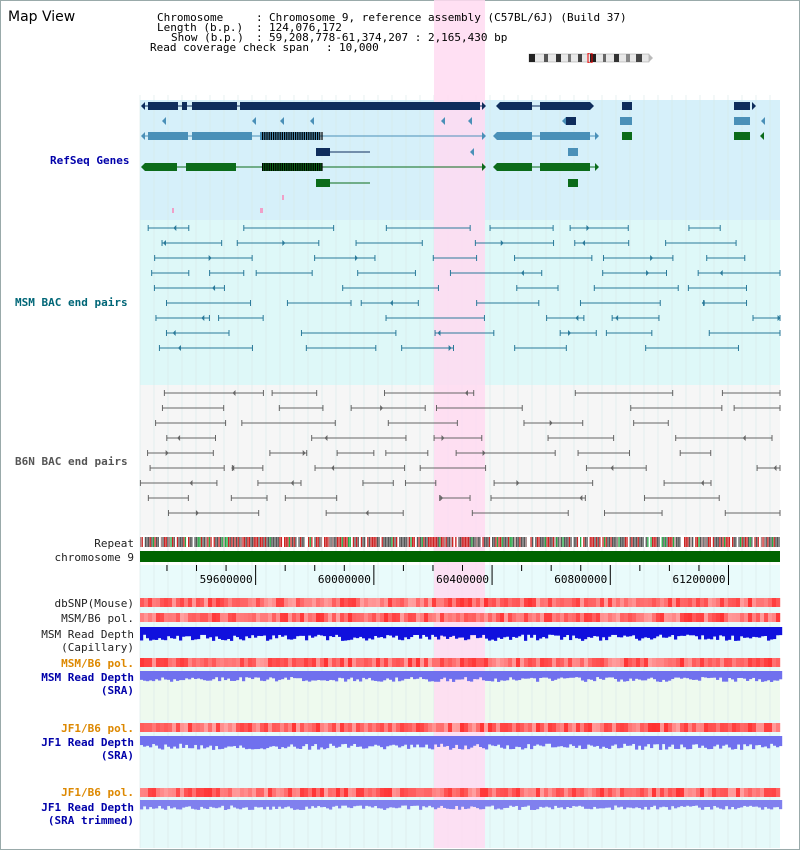 The width and height of the screenshot is (800, 850). What do you see at coordinates (699, 579) in the screenshot?
I see `ruler-tick-label: 61200000` at bounding box center [699, 579].